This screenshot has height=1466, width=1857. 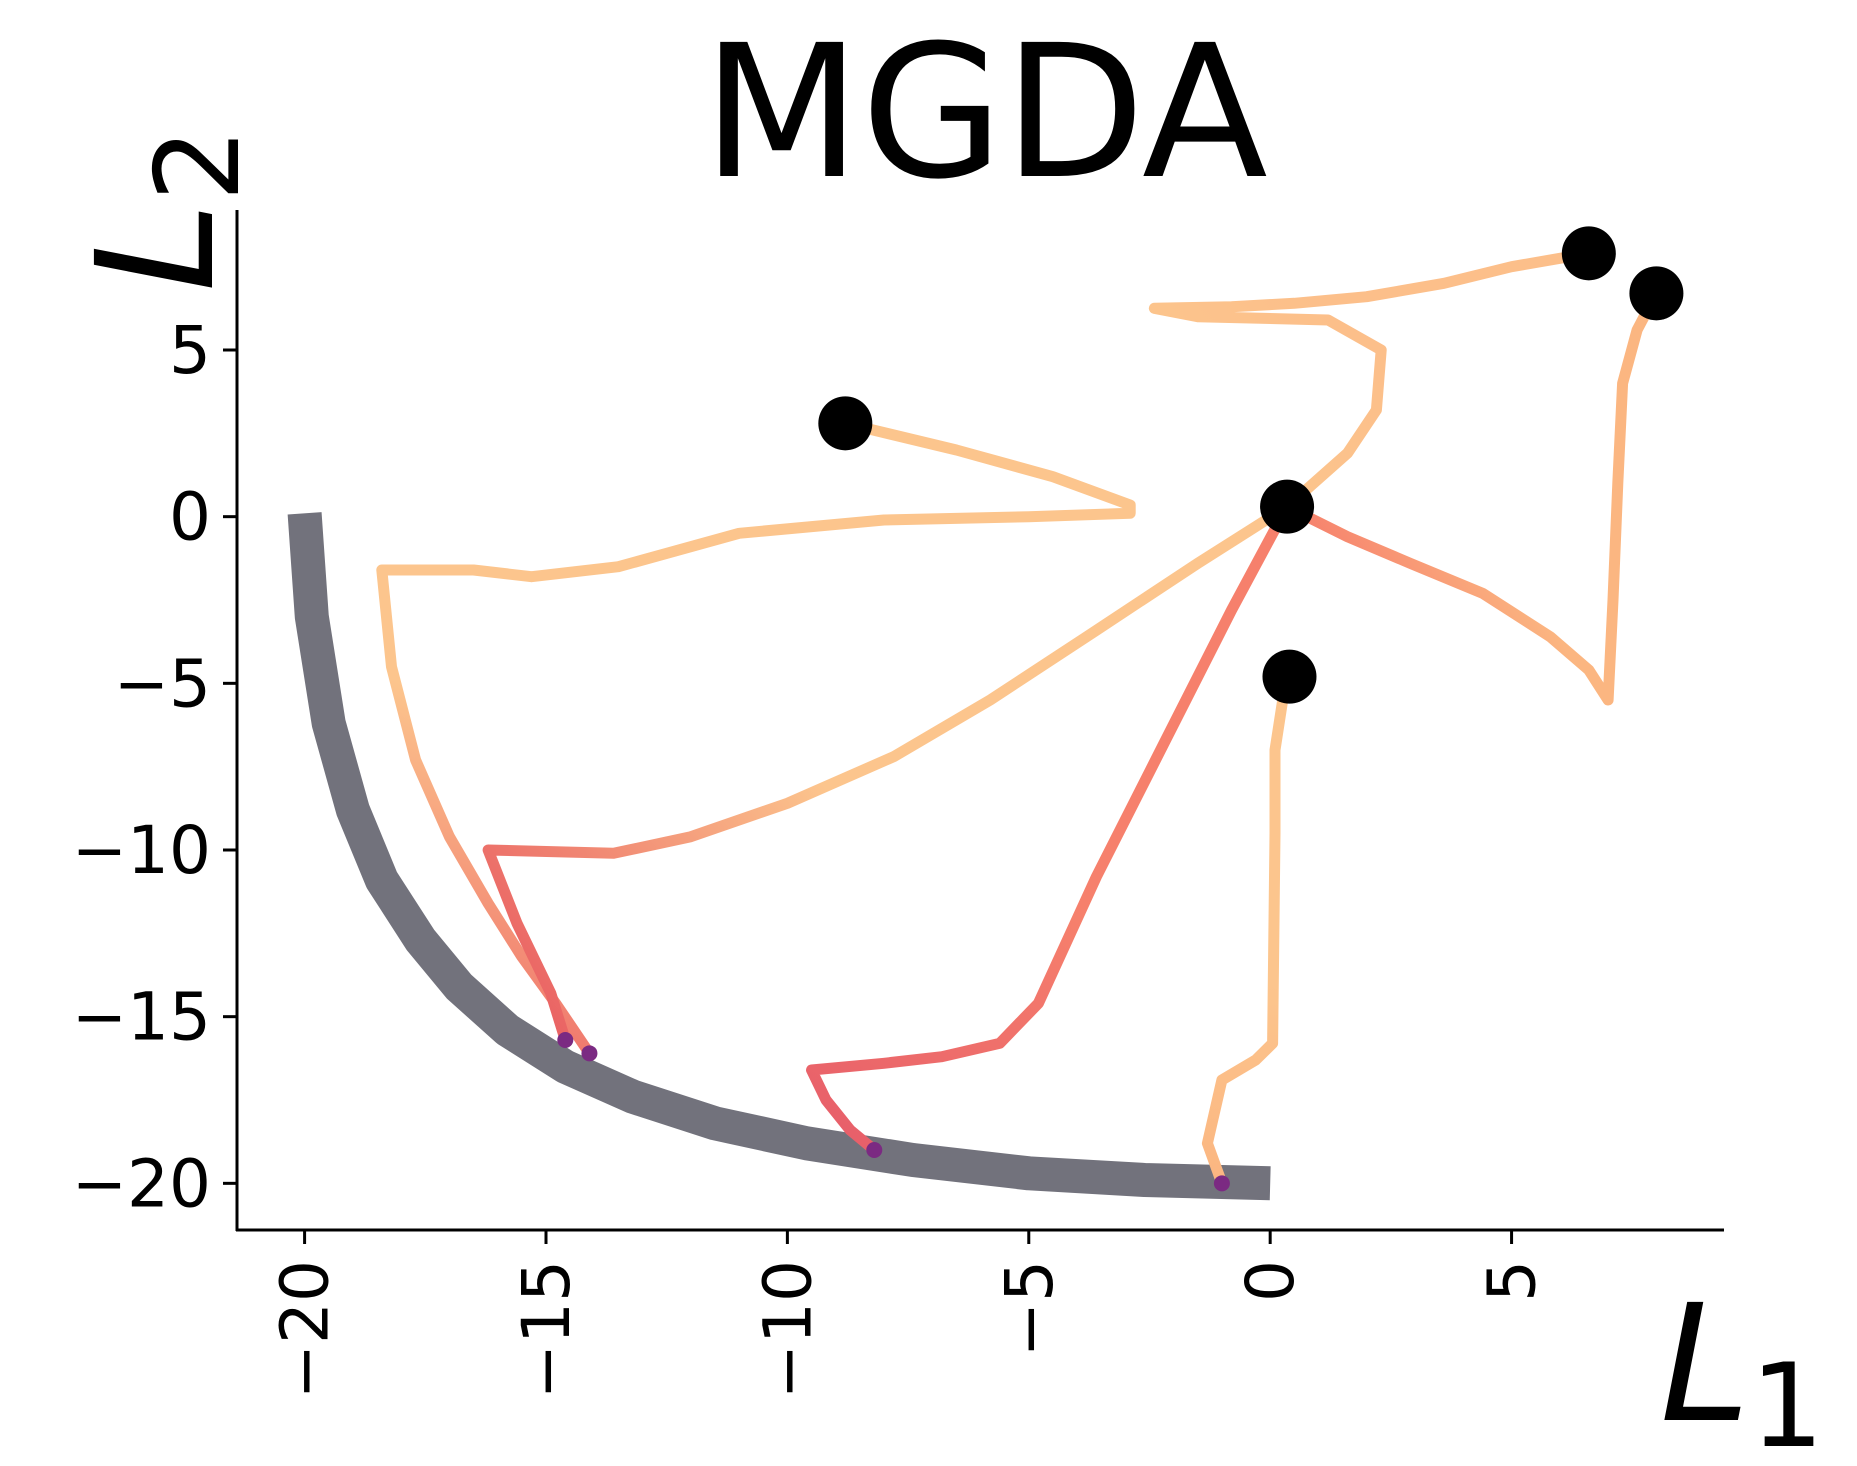 I want to click on x-tick-label: 5, so click(x=1512, y=1281).